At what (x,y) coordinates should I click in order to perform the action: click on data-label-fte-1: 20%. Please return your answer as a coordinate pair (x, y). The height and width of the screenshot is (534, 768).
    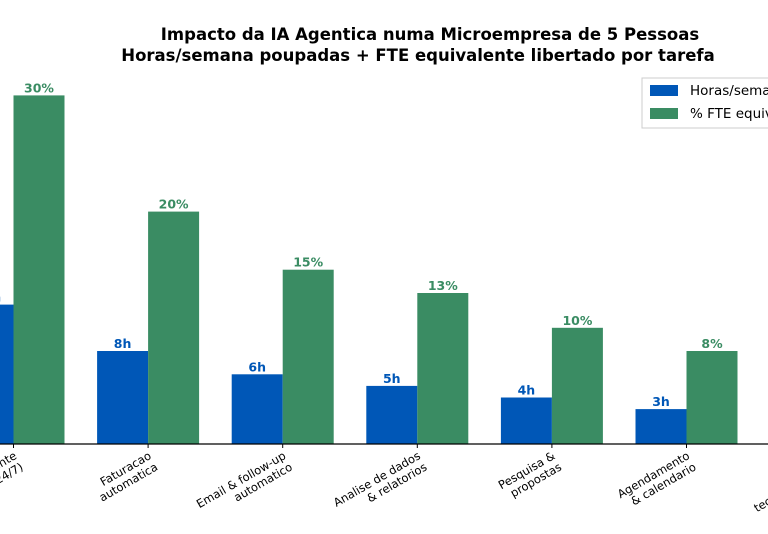
    Looking at the image, I should click on (174, 204).